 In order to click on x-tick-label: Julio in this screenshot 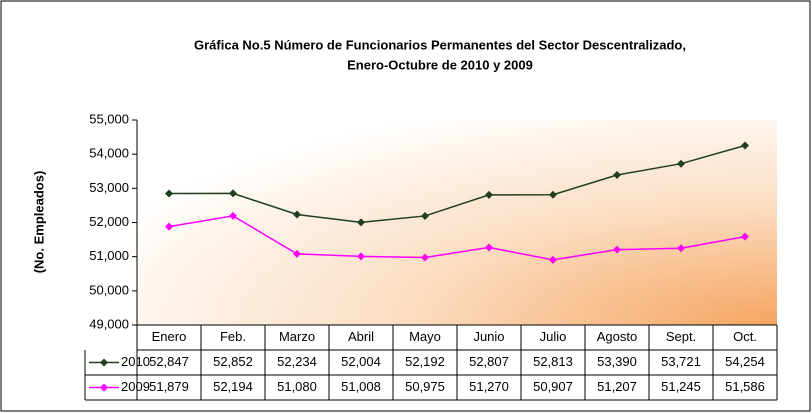, I will do `click(553, 336)`.